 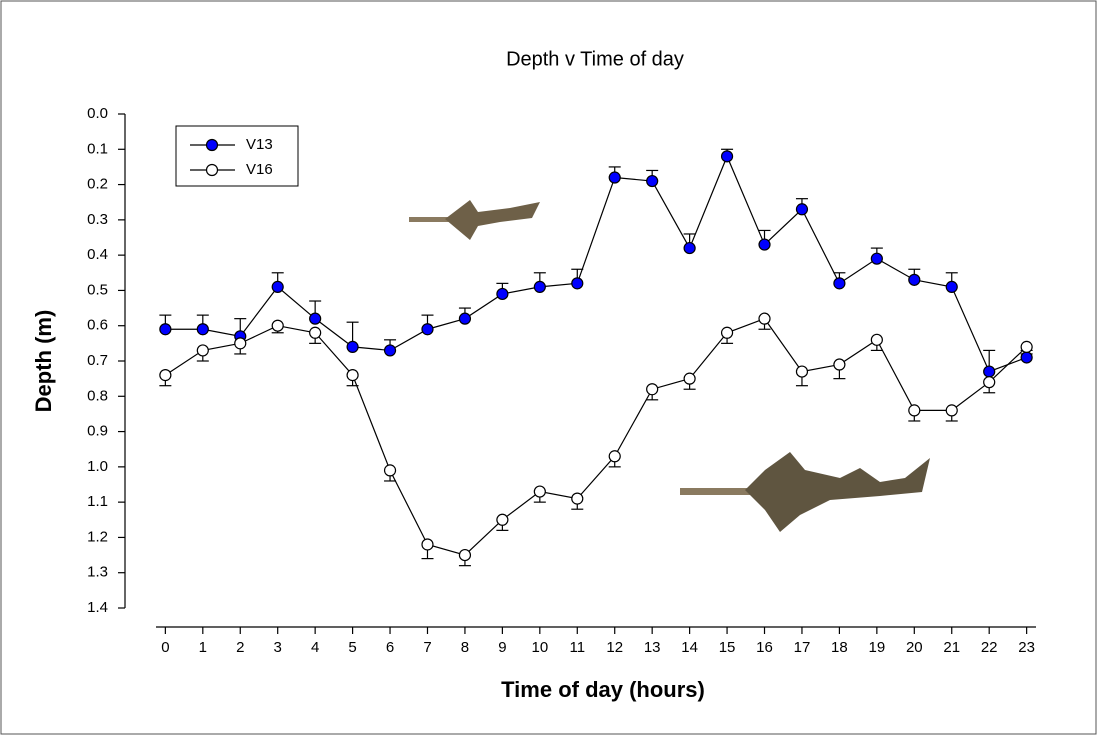 I want to click on y-tick-label: 0.6, so click(x=97, y=325).